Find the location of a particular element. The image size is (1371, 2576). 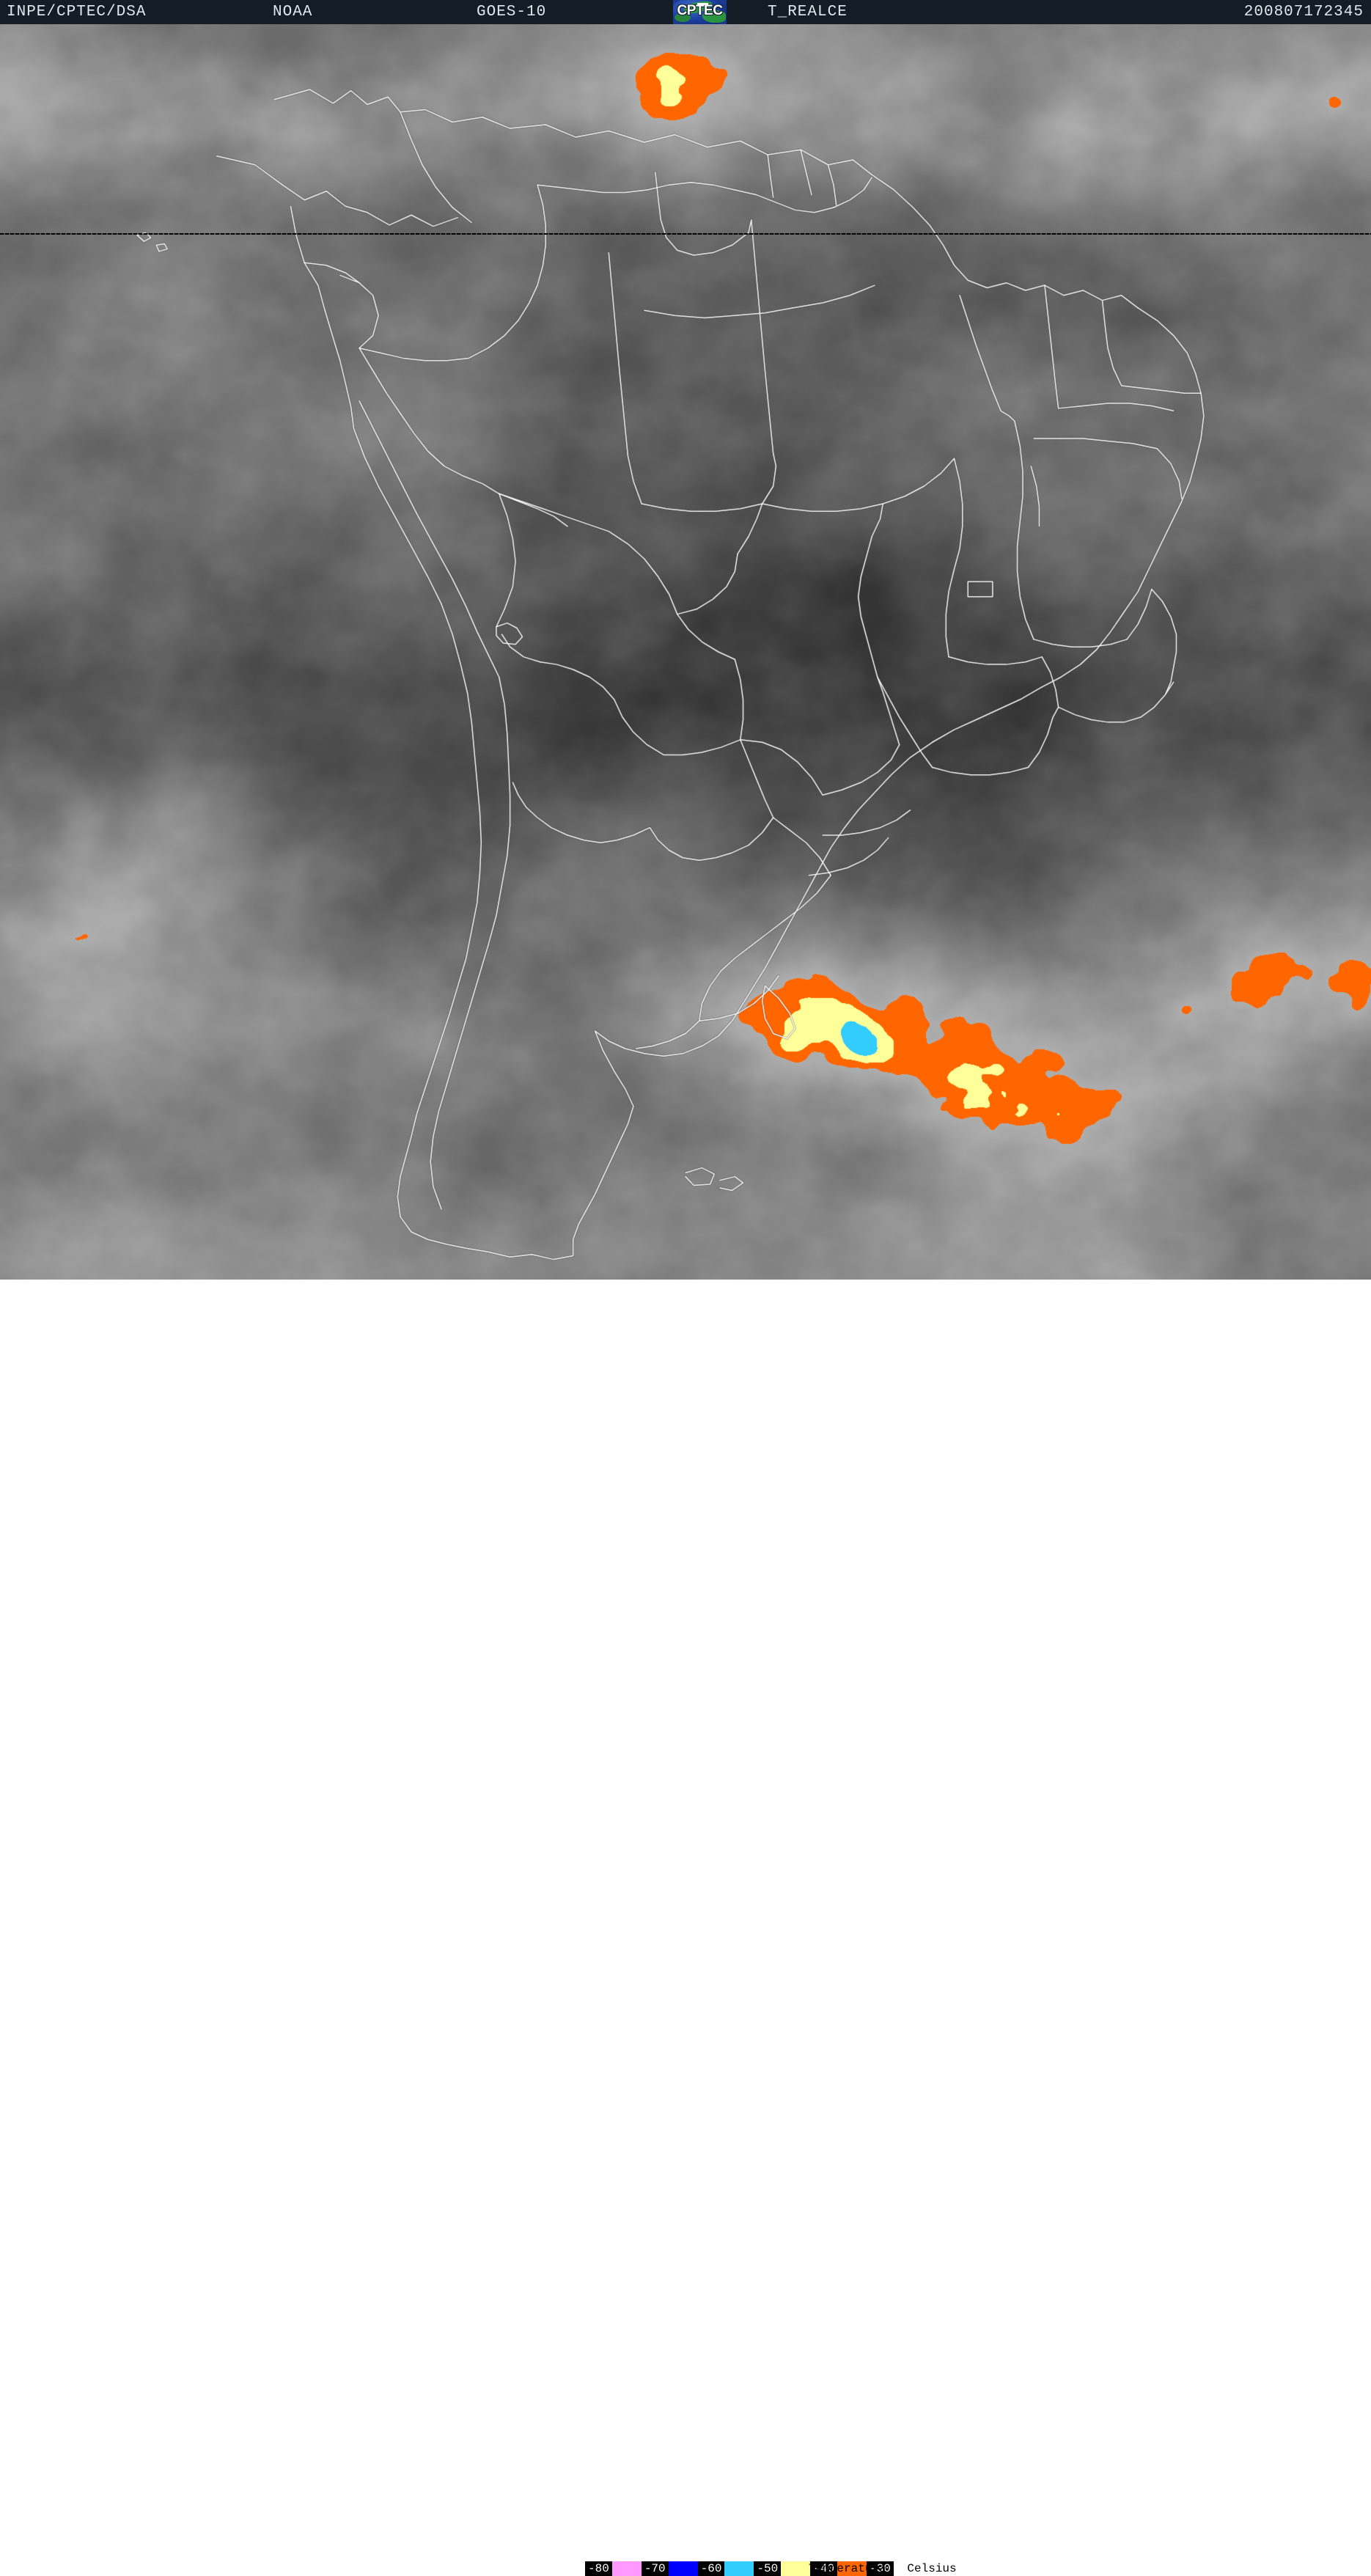

header-satellite-owner: NOAA is located at coordinates (293, 13).